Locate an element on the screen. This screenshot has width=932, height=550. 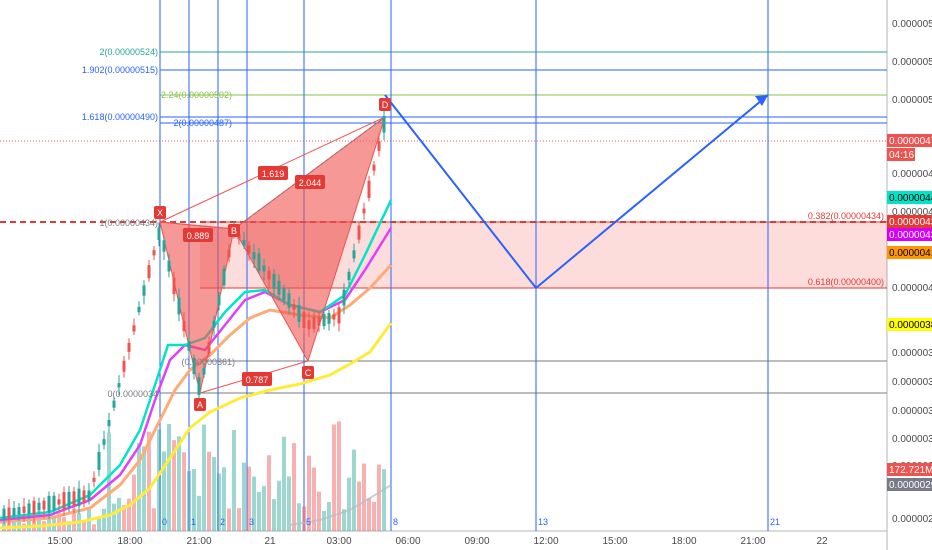
point-b: B is located at coordinates (234, 230).